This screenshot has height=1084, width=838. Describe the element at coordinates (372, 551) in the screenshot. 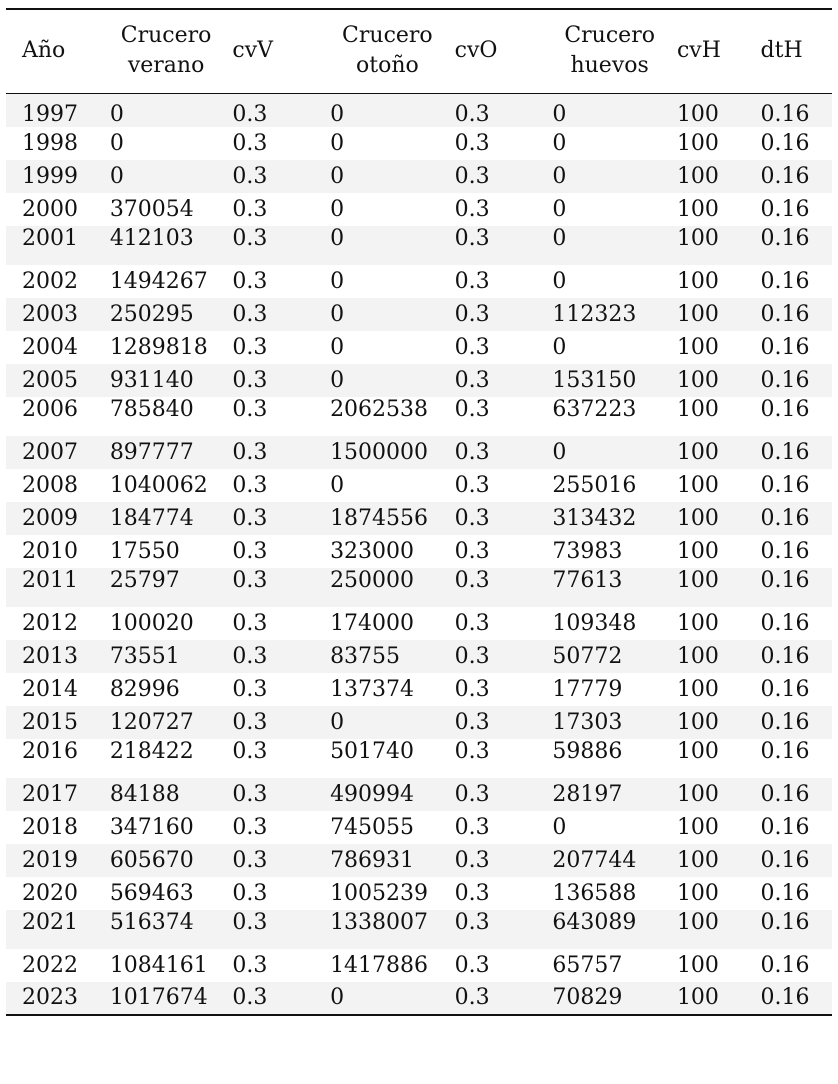

I see `table-cell: 323000` at that location.